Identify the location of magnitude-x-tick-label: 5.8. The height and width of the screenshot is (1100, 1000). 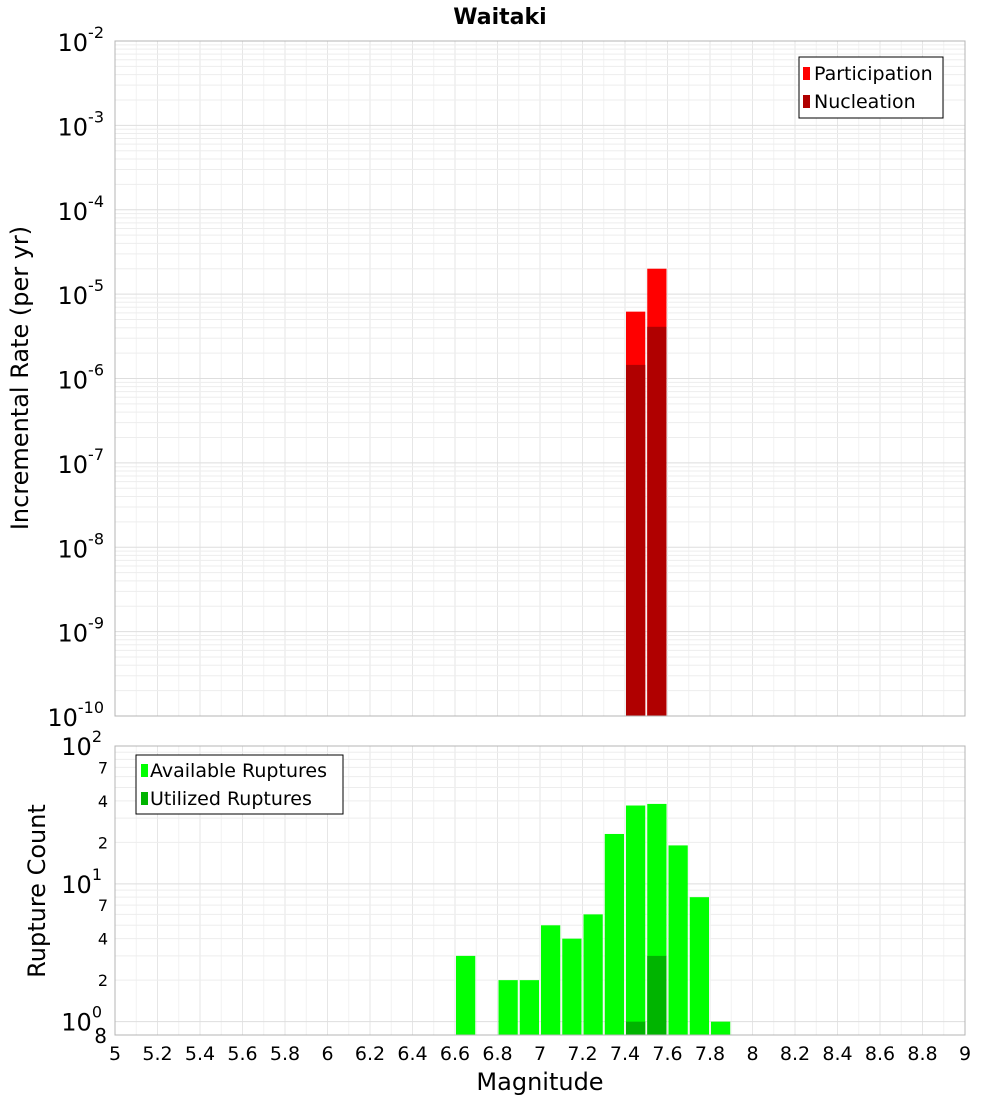
(285, 1054).